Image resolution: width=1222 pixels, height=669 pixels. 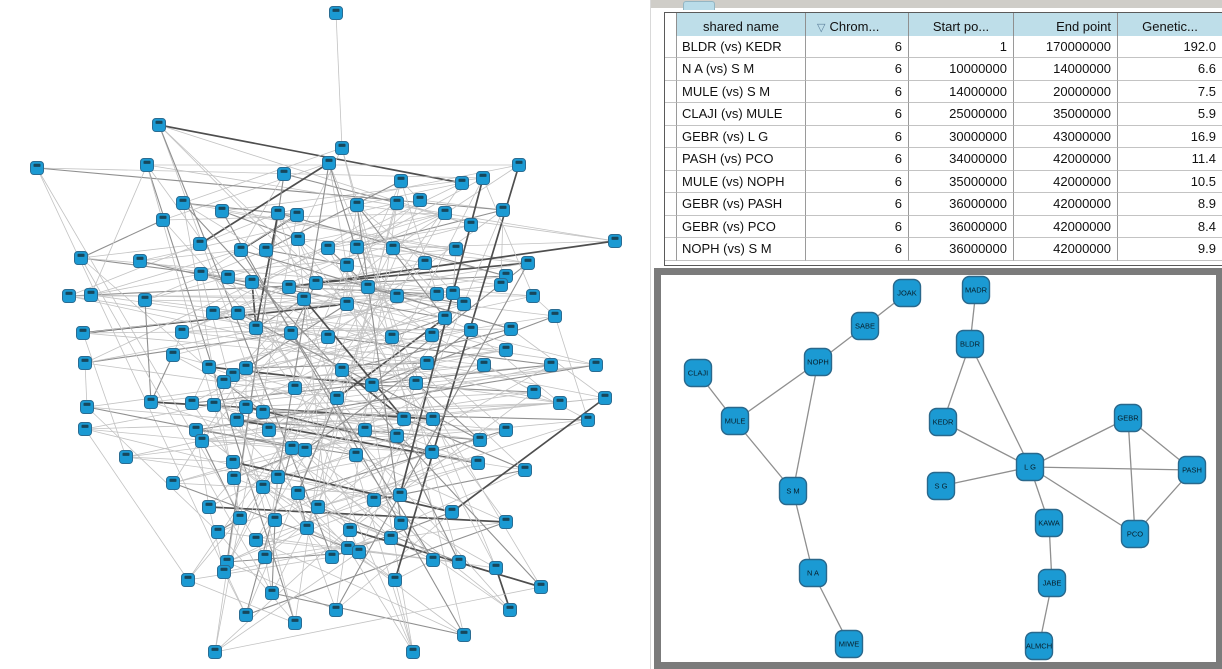 I want to click on network-node-s-g: S G, so click(x=941, y=486).